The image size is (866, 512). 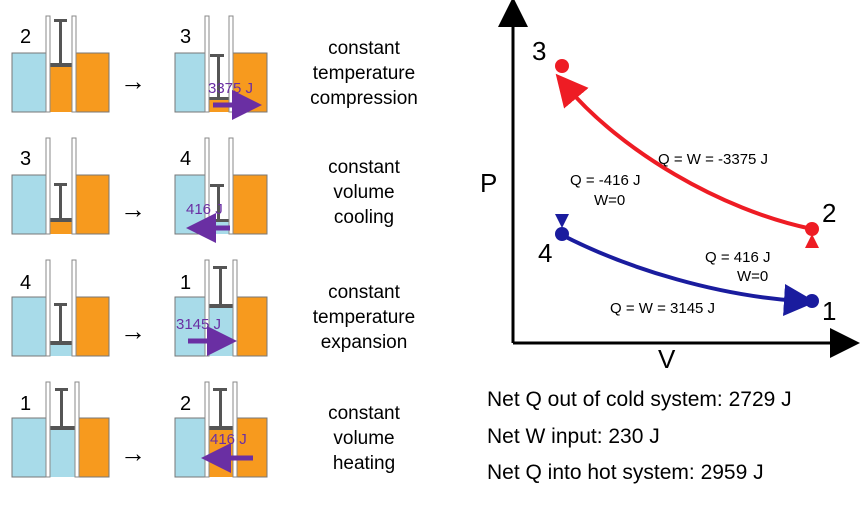 I want to click on state-label-1: 1, so click(x=829, y=311).